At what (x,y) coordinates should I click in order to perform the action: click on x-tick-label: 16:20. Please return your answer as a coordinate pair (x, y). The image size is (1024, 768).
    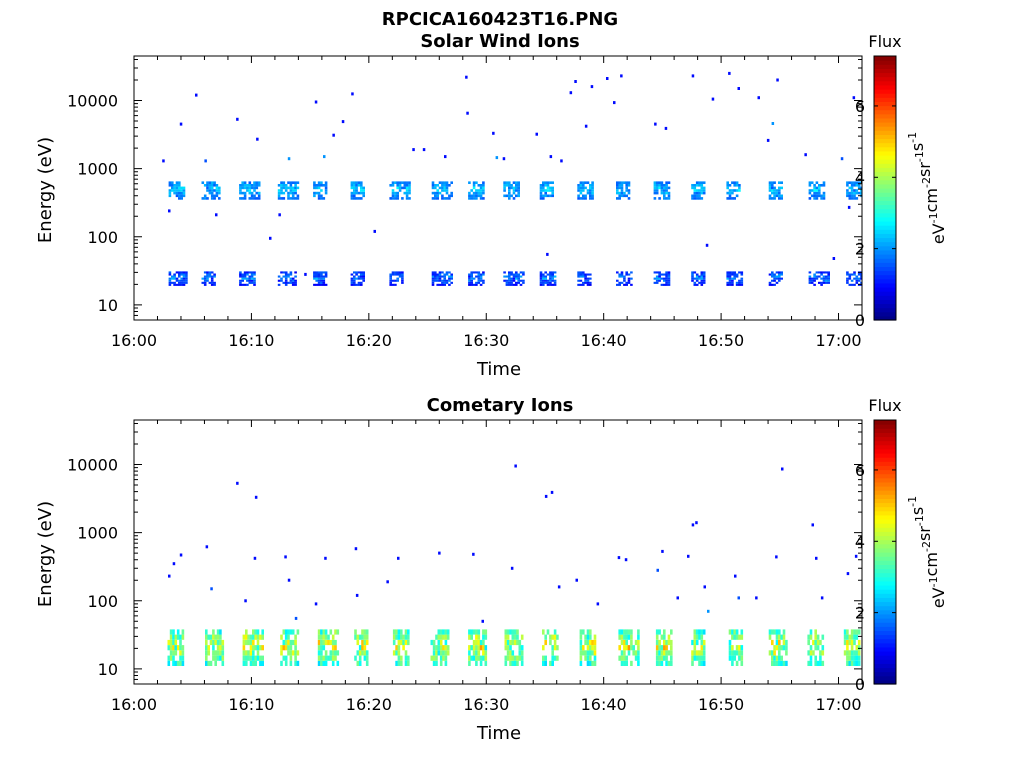
    Looking at the image, I should click on (369, 340).